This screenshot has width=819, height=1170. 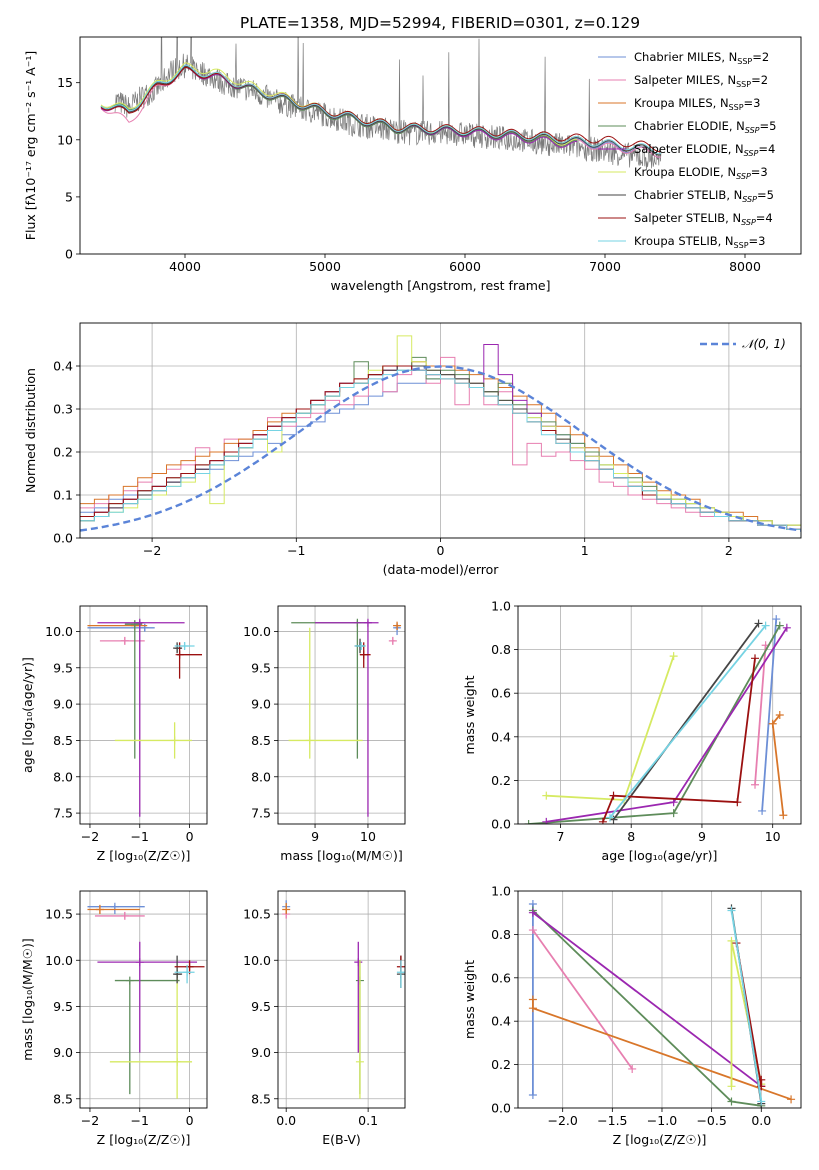 I want to click on legend-label: Kroupa STELIB, NSSP=3, so click(x=699, y=242).